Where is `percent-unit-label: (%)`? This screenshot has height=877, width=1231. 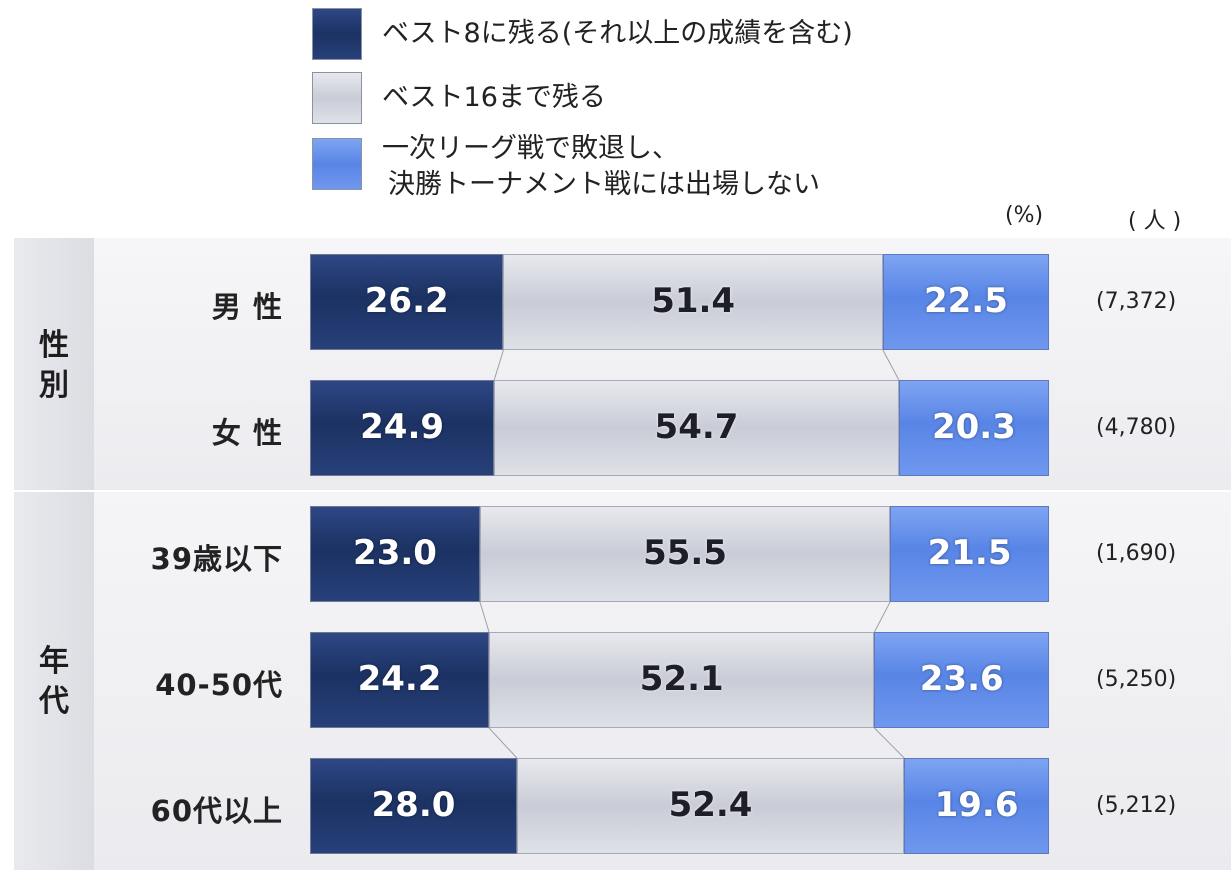 percent-unit-label: (%) is located at coordinates (1024, 215).